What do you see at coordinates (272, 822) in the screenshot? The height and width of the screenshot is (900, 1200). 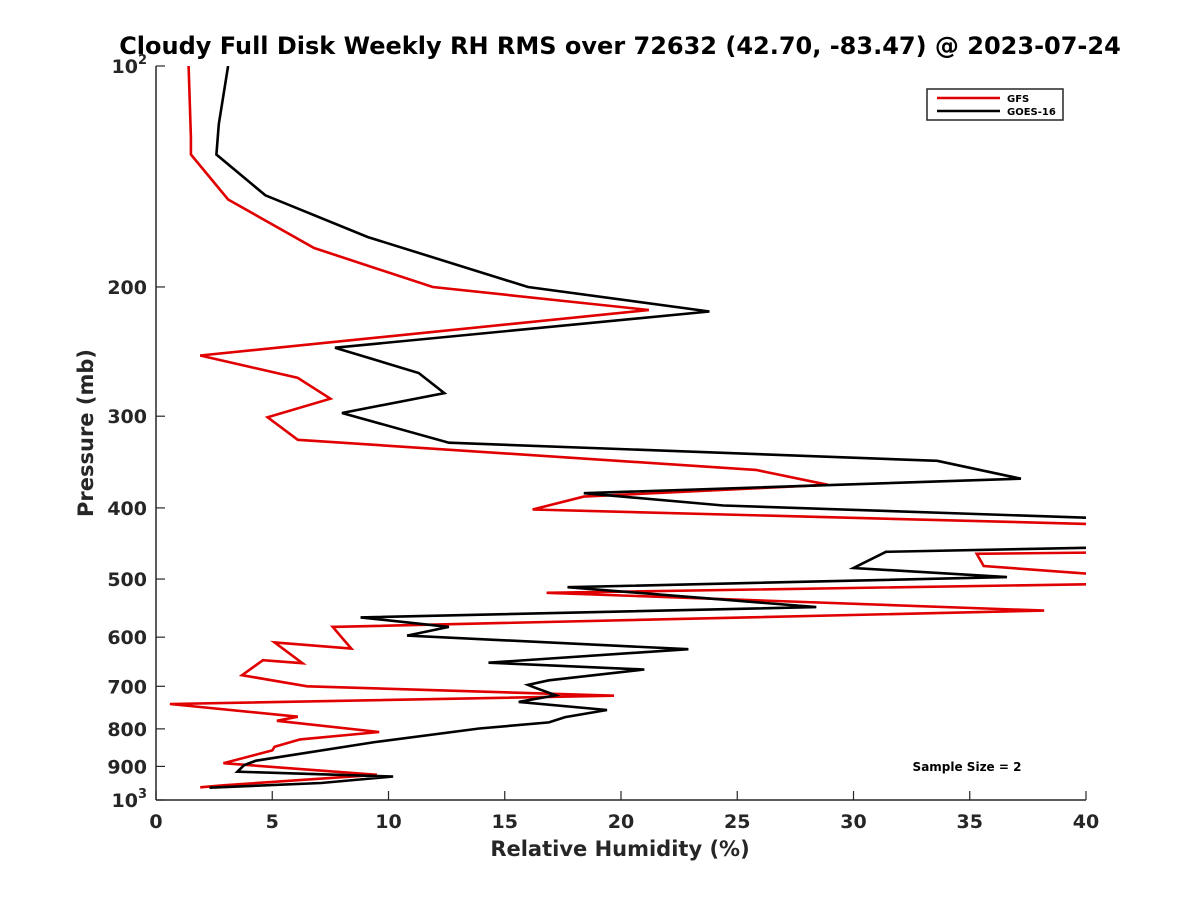 I see `x-tick-label: 5` at bounding box center [272, 822].